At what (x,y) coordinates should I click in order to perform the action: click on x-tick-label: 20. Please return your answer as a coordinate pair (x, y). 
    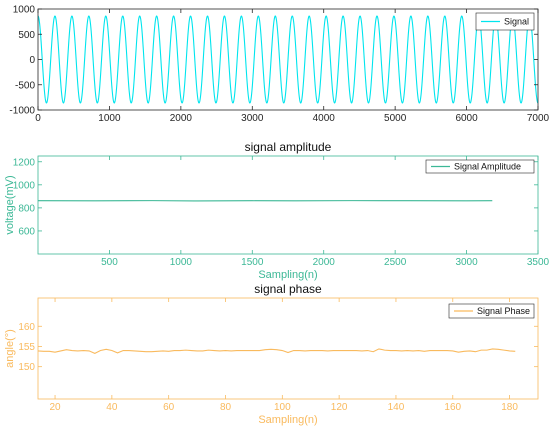
    Looking at the image, I should click on (55, 407).